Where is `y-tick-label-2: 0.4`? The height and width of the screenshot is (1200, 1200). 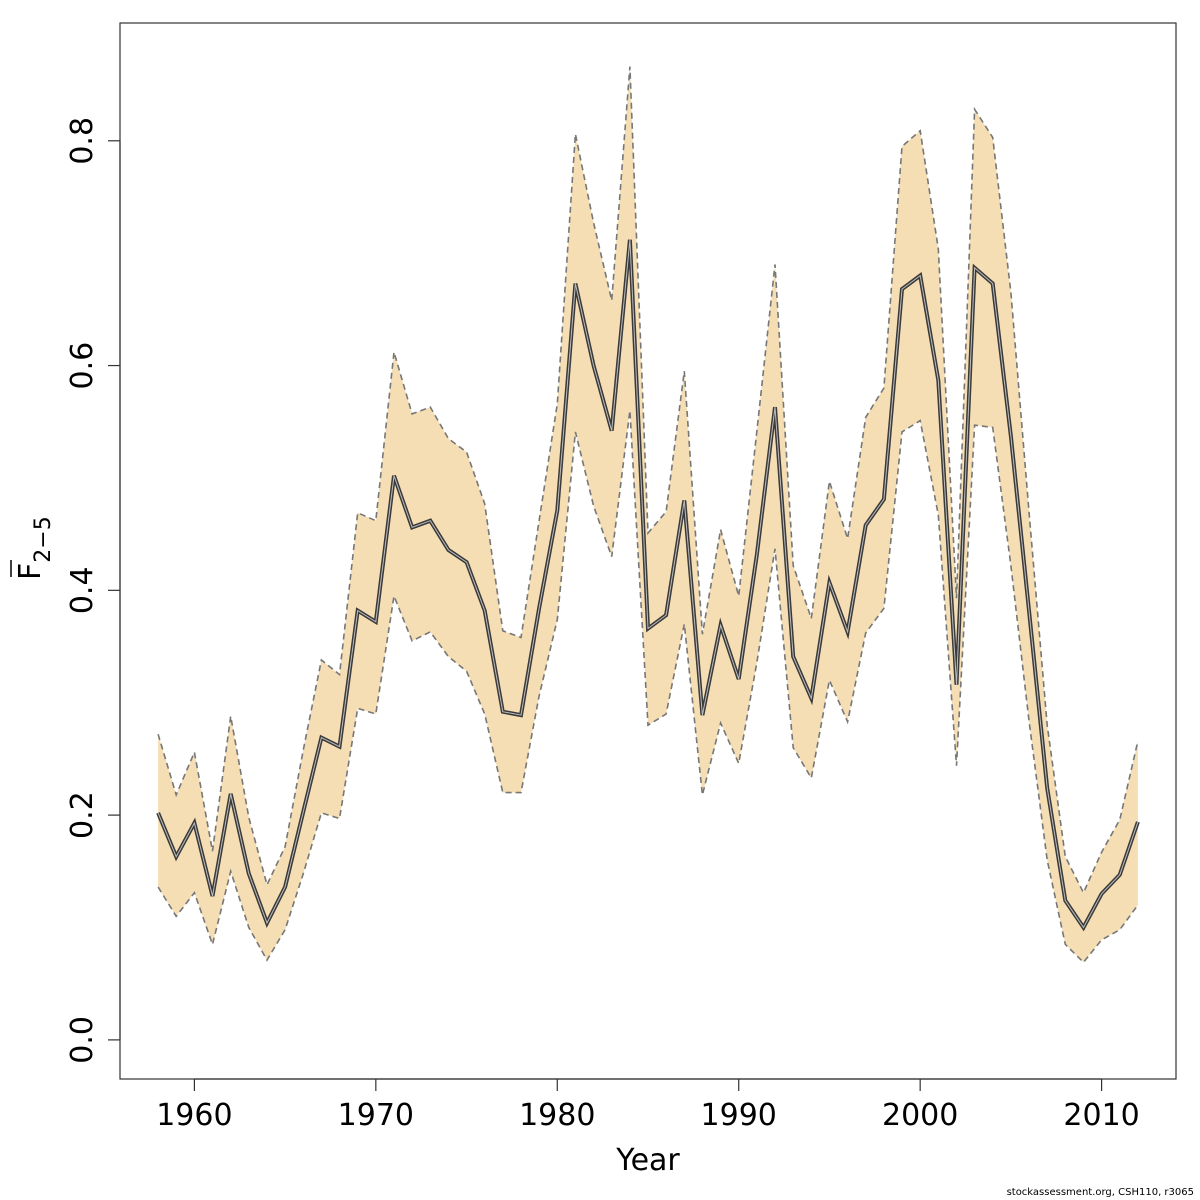
y-tick-label-2: 0.4 is located at coordinates (82, 590).